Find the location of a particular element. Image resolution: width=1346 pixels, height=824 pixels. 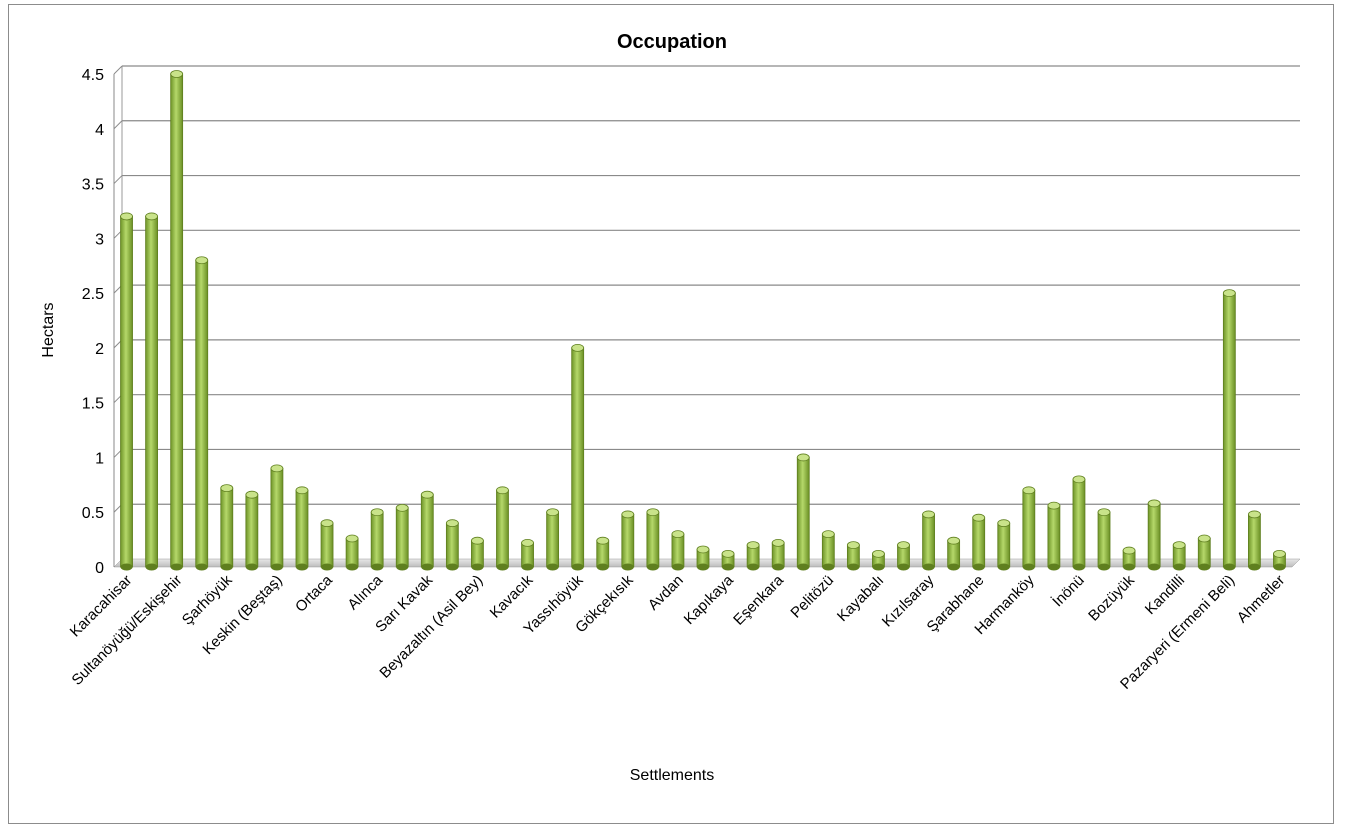

y-axis-label: Hectars is located at coordinates (48, 329).